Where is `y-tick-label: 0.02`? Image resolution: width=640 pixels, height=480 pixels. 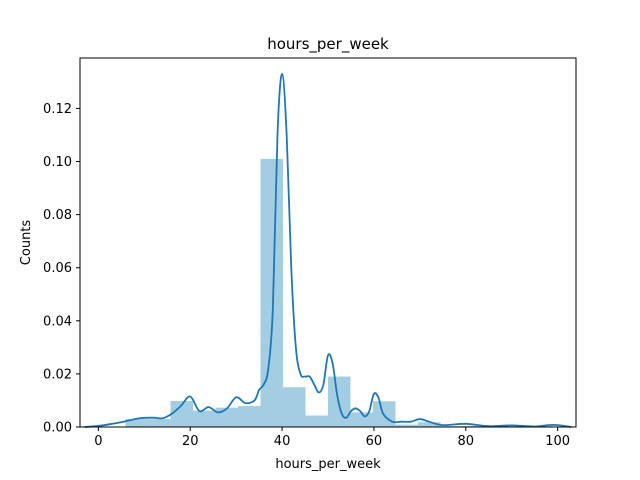
y-tick-label: 0.02 is located at coordinates (57, 374).